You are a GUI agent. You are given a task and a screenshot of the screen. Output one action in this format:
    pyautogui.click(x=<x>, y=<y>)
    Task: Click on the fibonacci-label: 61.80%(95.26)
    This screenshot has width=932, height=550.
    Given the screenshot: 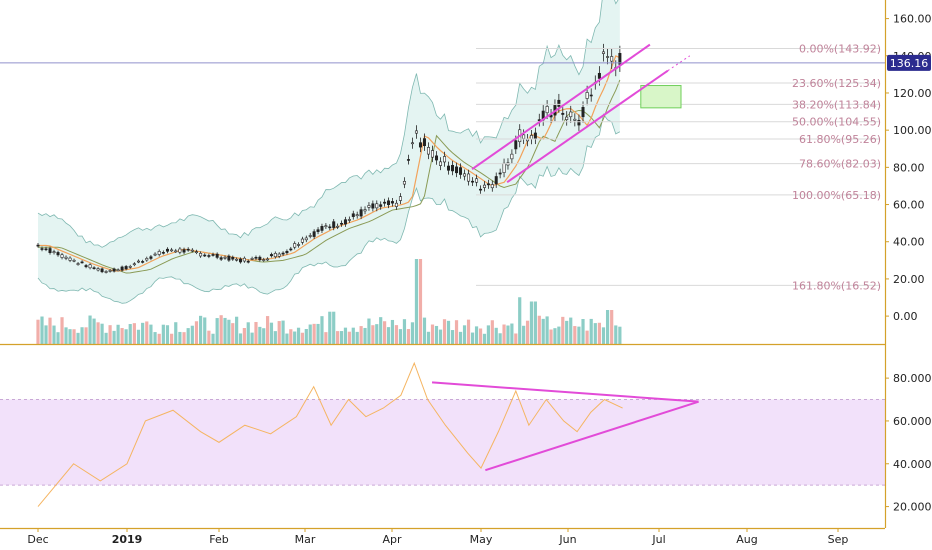 What is the action you would take?
    pyautogui.click(x=840, y=139)
    